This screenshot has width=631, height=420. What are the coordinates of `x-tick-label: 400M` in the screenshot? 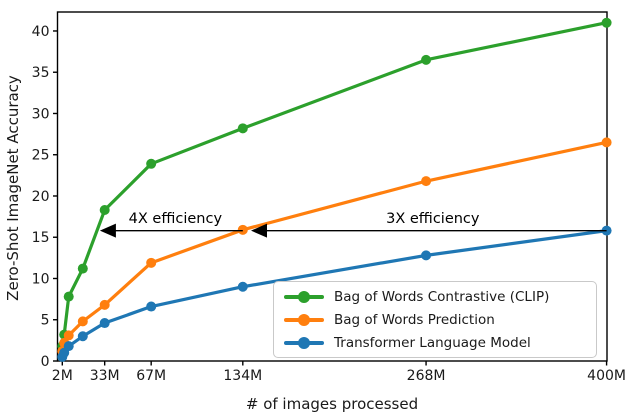 It's located at (606, 376).